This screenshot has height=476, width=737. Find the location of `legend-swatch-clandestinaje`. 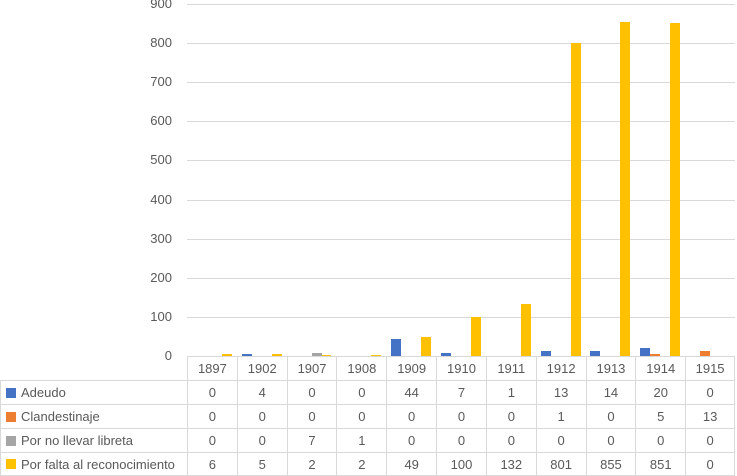

legend-swatch-clandestinaje is located at coordinates (11, 416).